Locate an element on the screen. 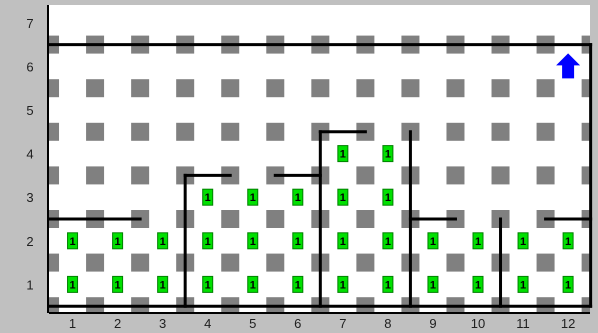 This screenshot has height=333, width=598. x-tick-label: 8 is located at coordinates (387, 323).